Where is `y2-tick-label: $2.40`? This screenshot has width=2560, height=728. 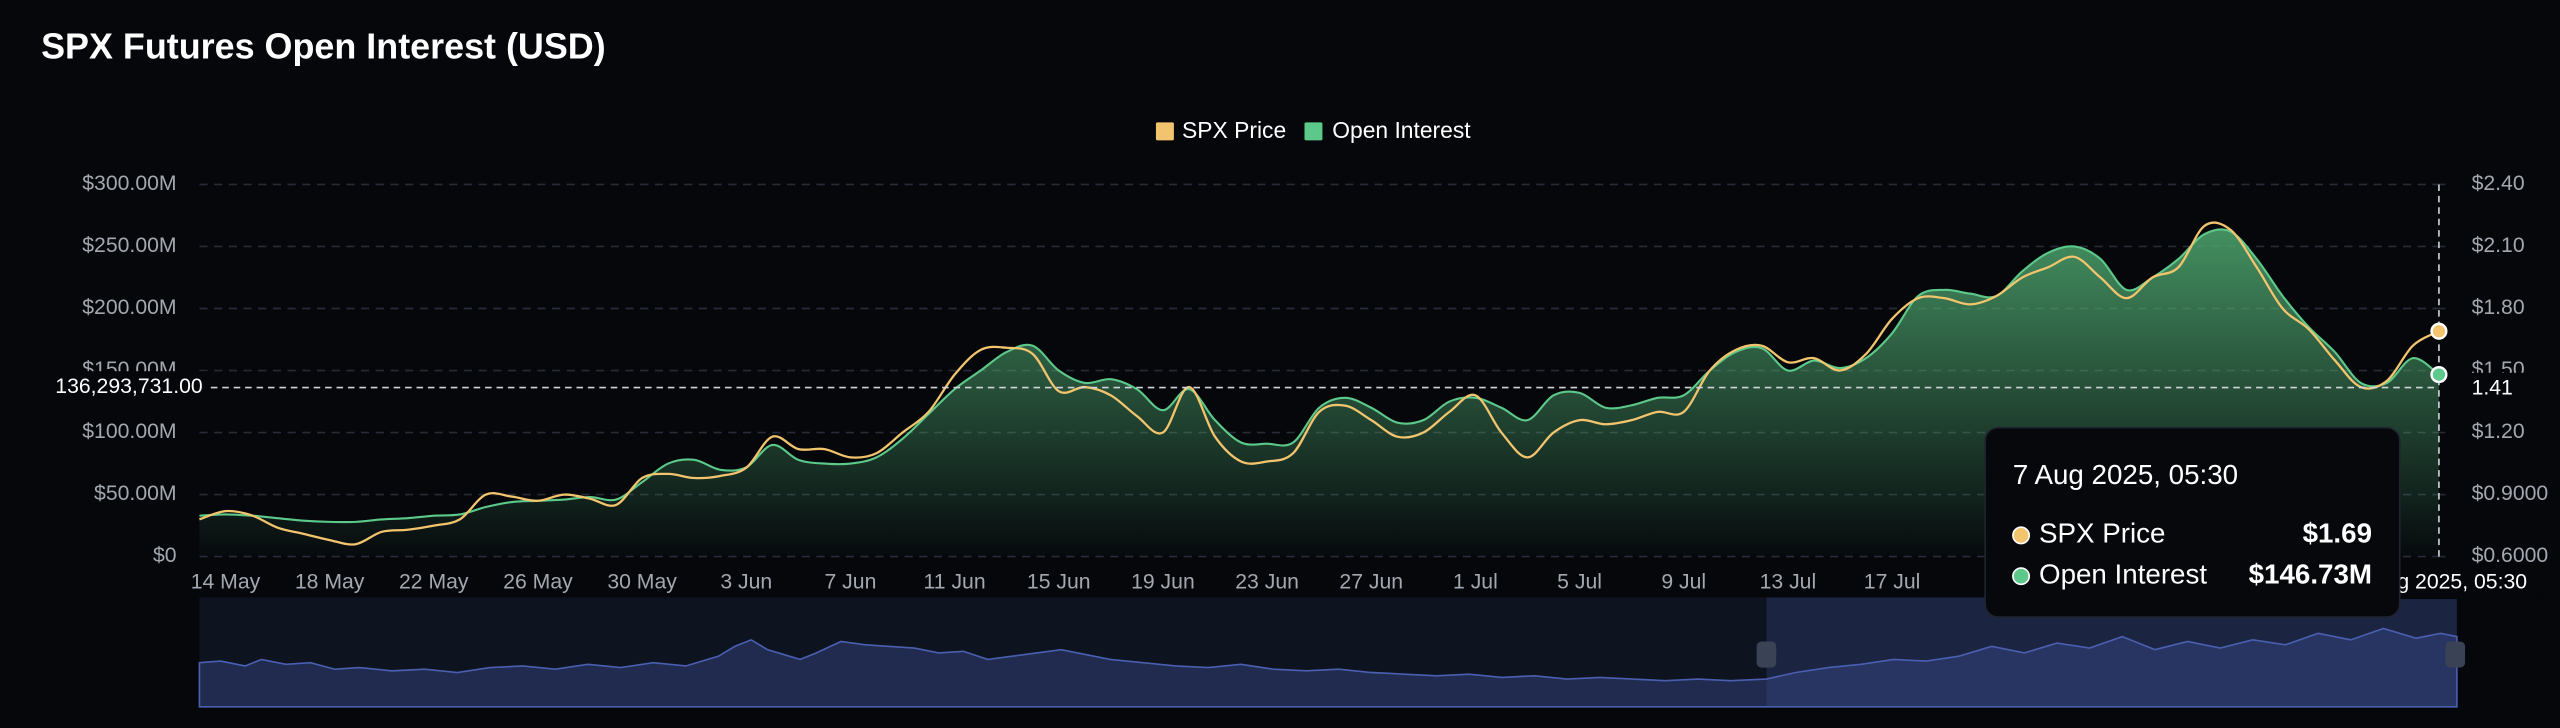 y2-tick-label: $2.40 is located at coordinates (2498, 183).